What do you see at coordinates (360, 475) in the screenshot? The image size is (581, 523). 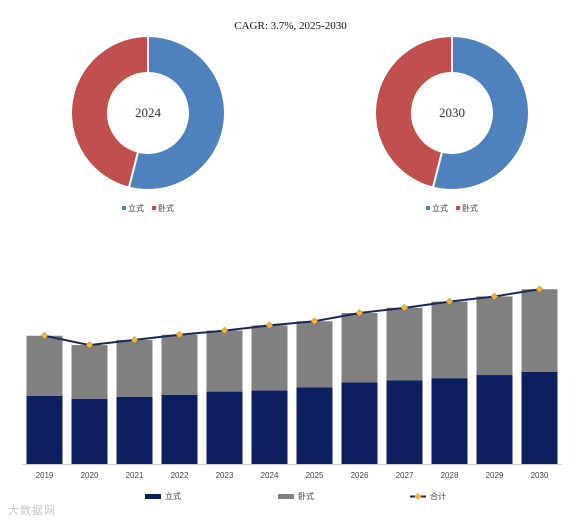 I see `x-tick-label: 2026` at bounding box center [360, 475].